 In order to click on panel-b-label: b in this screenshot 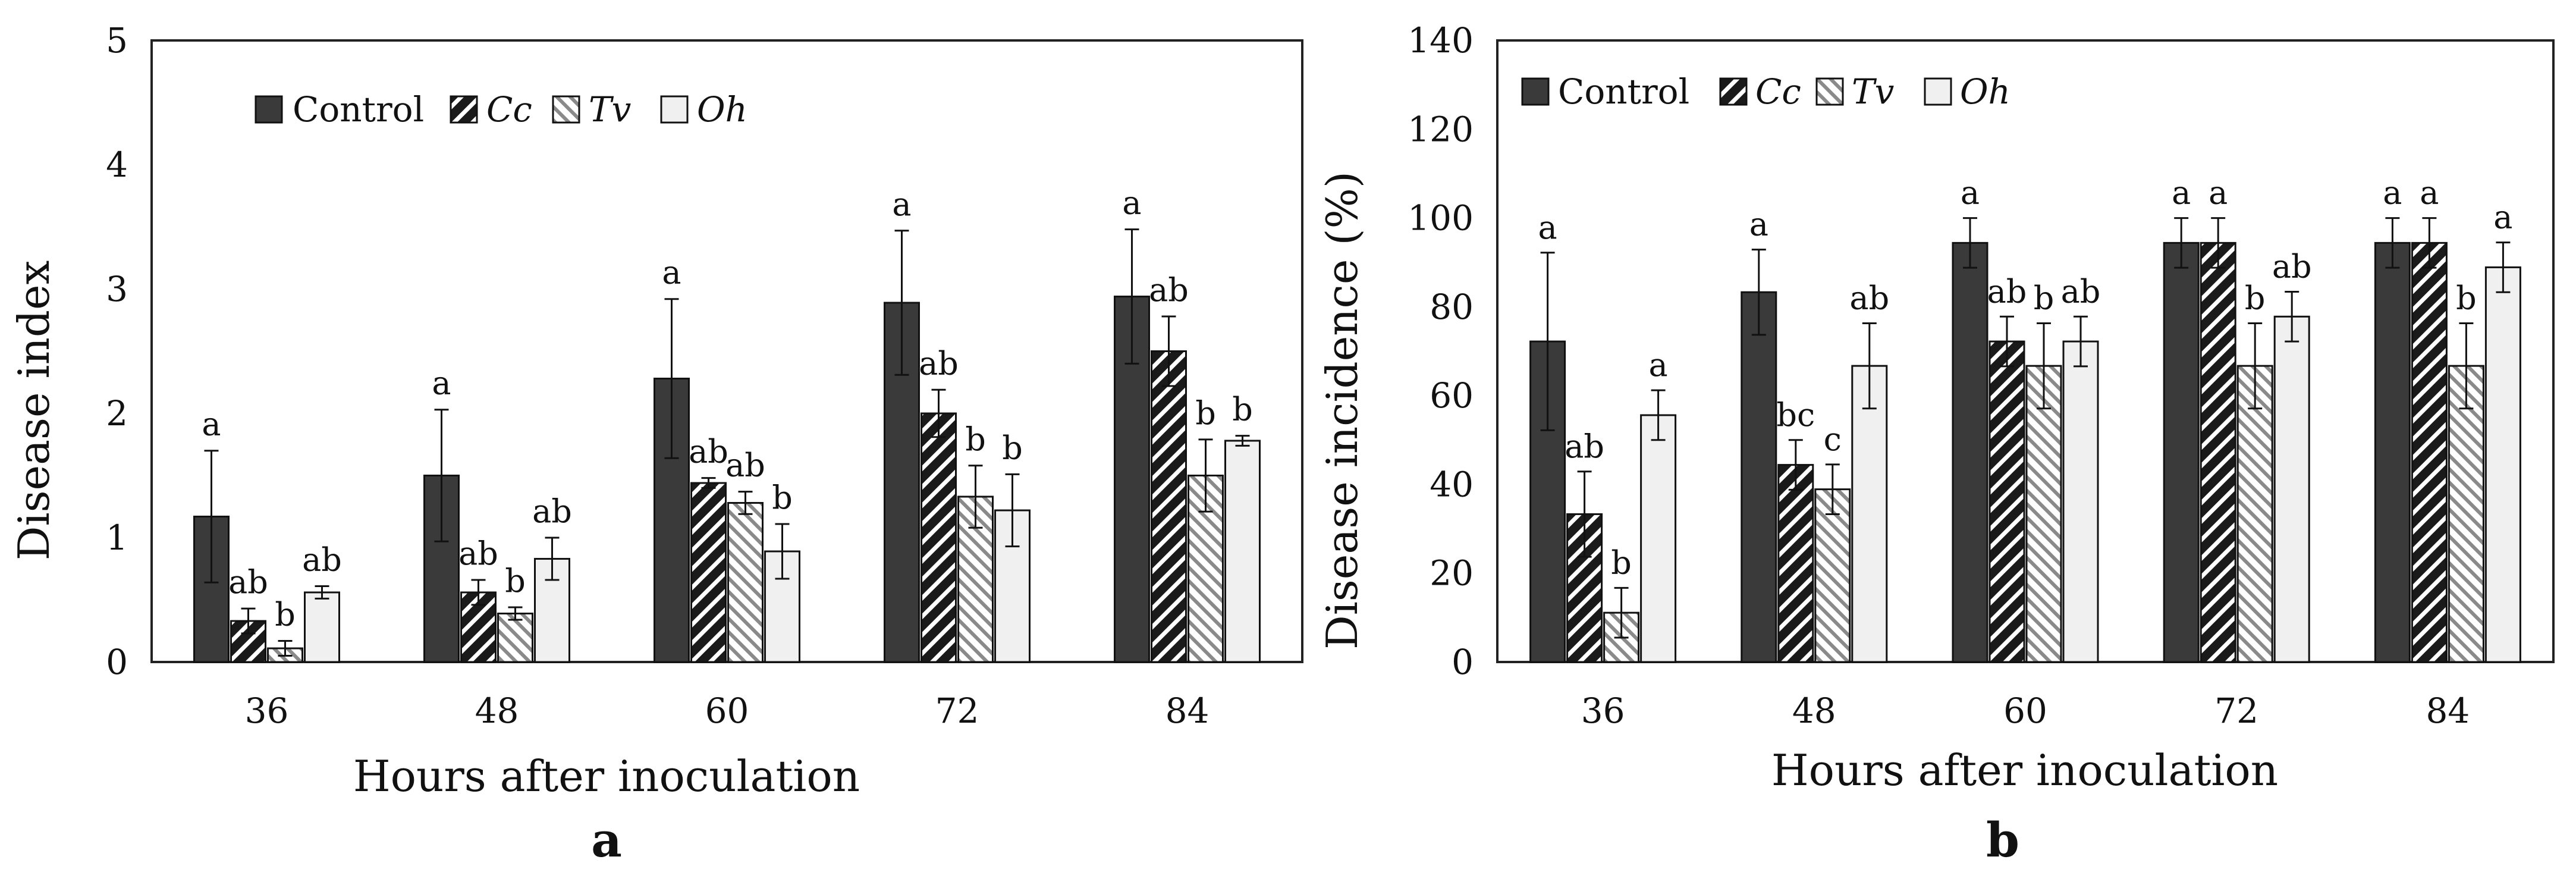, I will do `click(2002, 840)`.